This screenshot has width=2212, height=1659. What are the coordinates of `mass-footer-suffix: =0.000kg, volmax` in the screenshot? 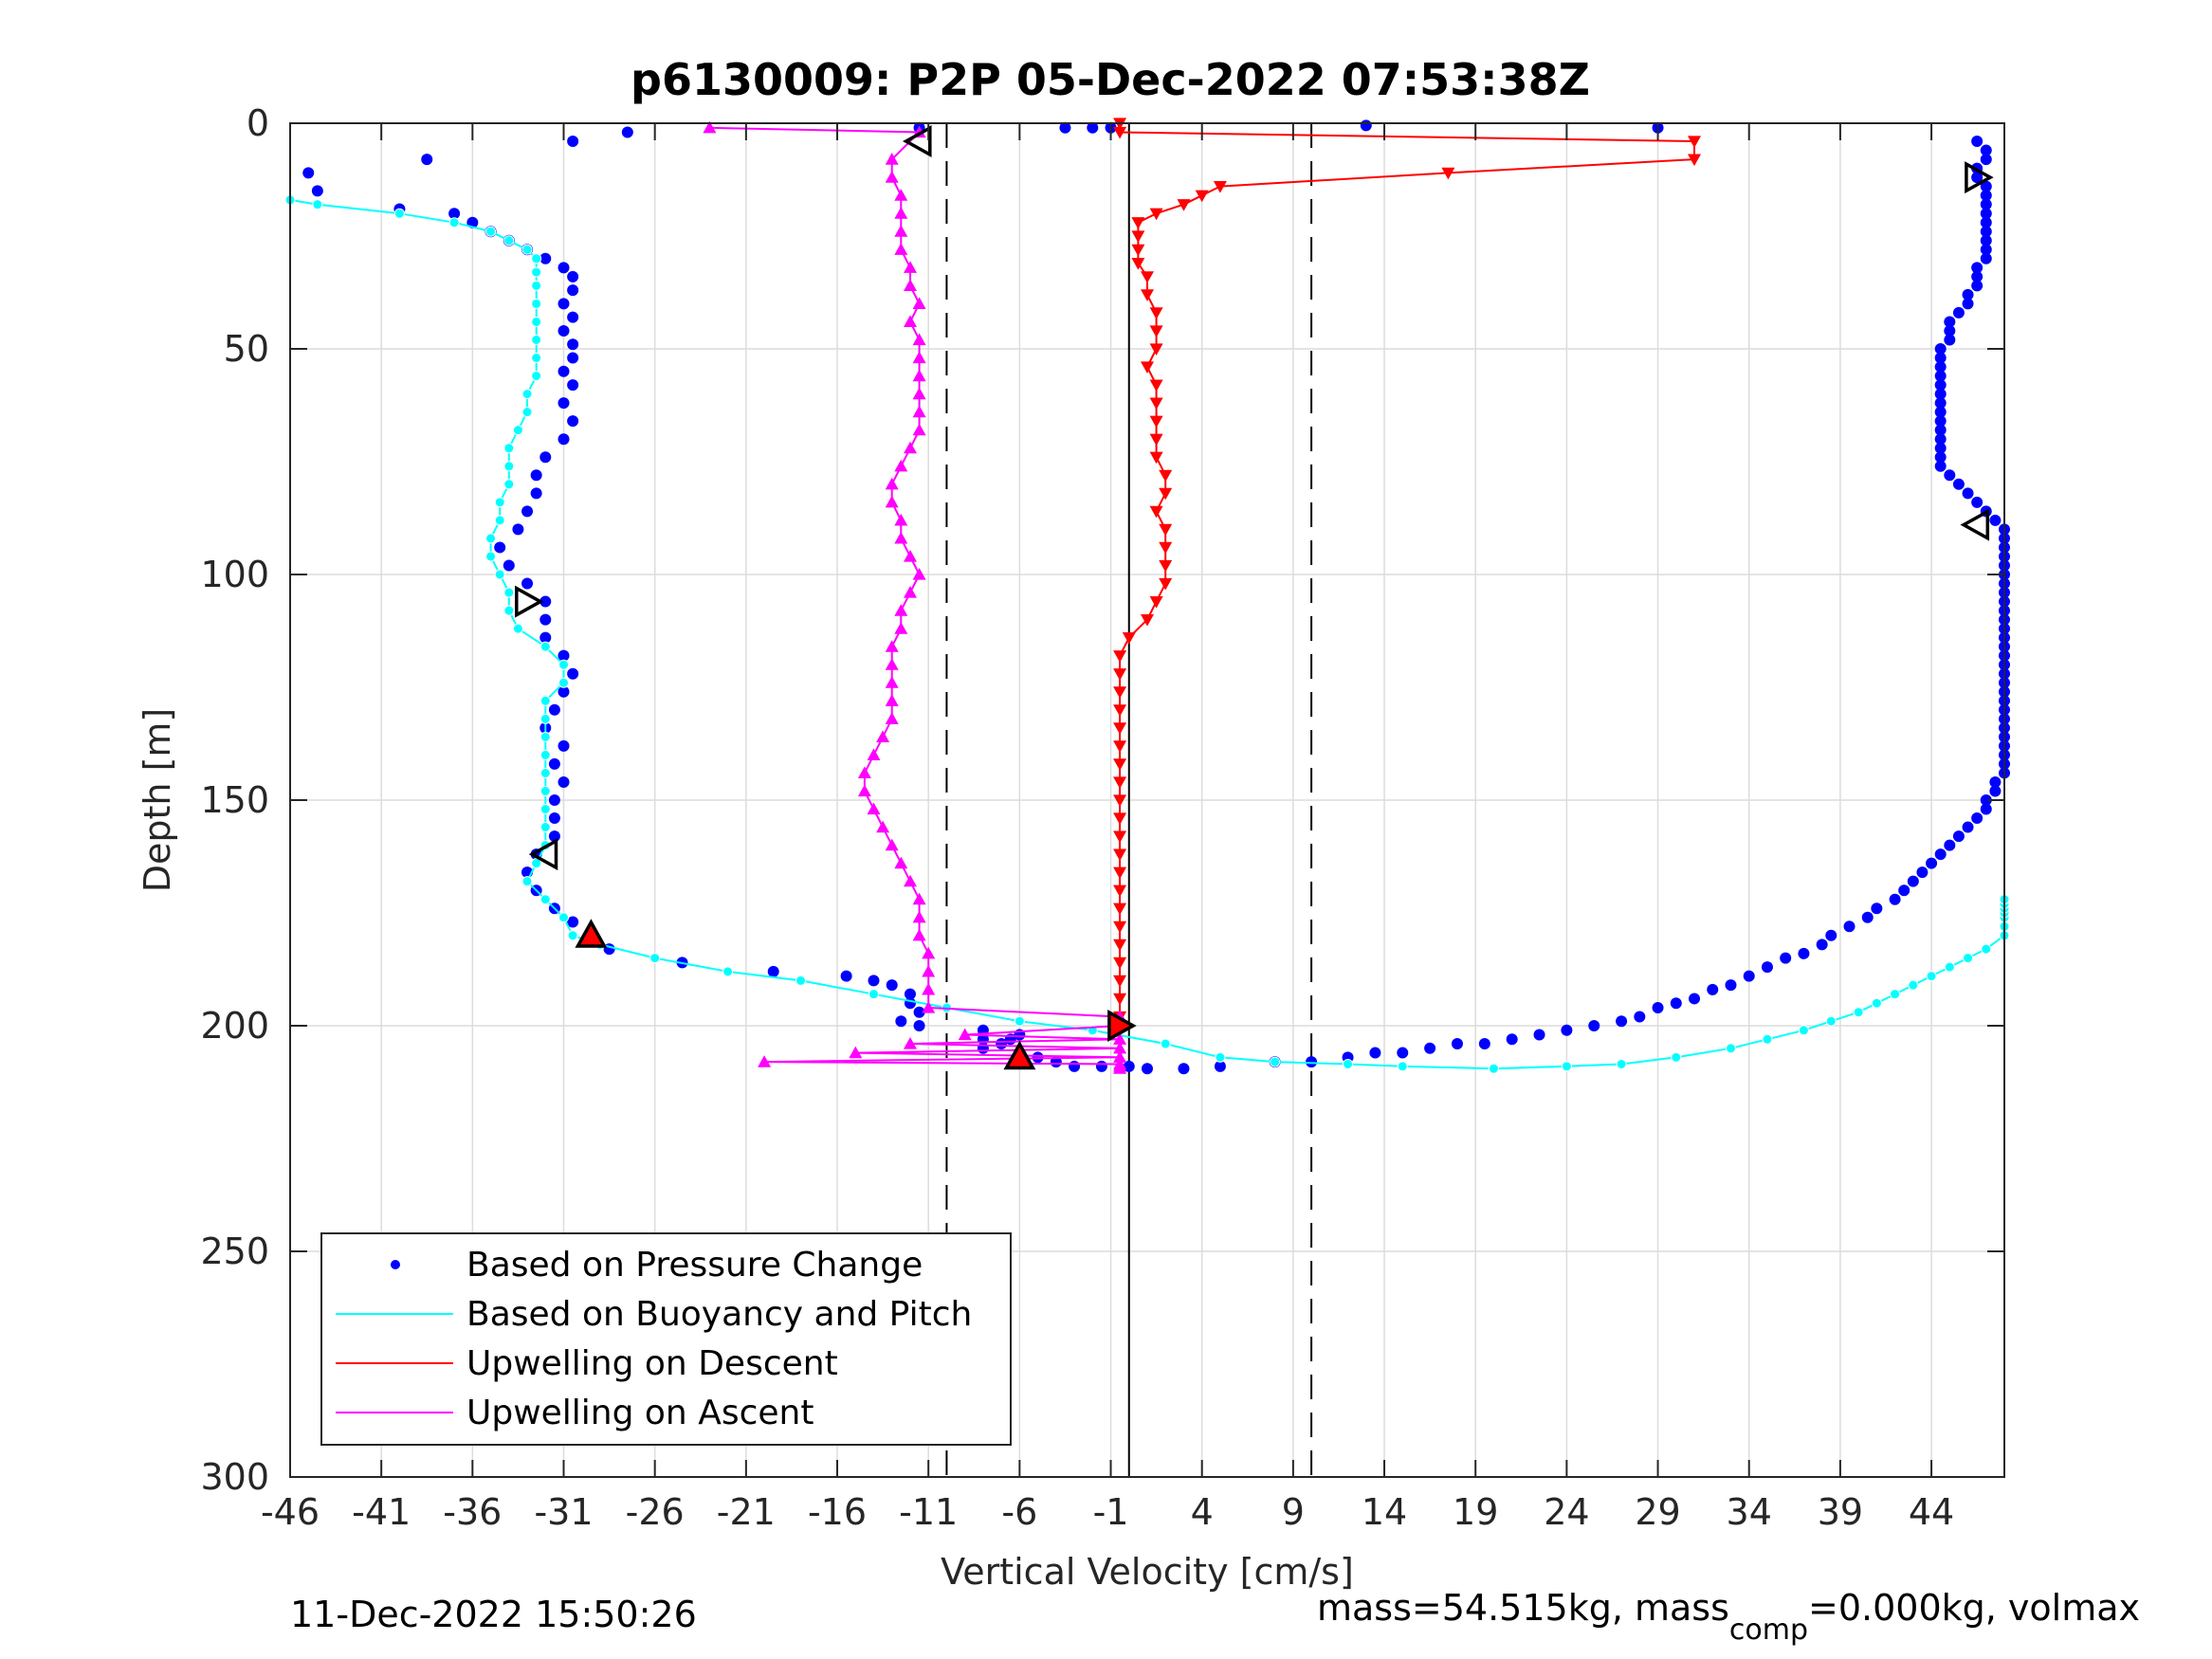 It's located at (1974, 1608).